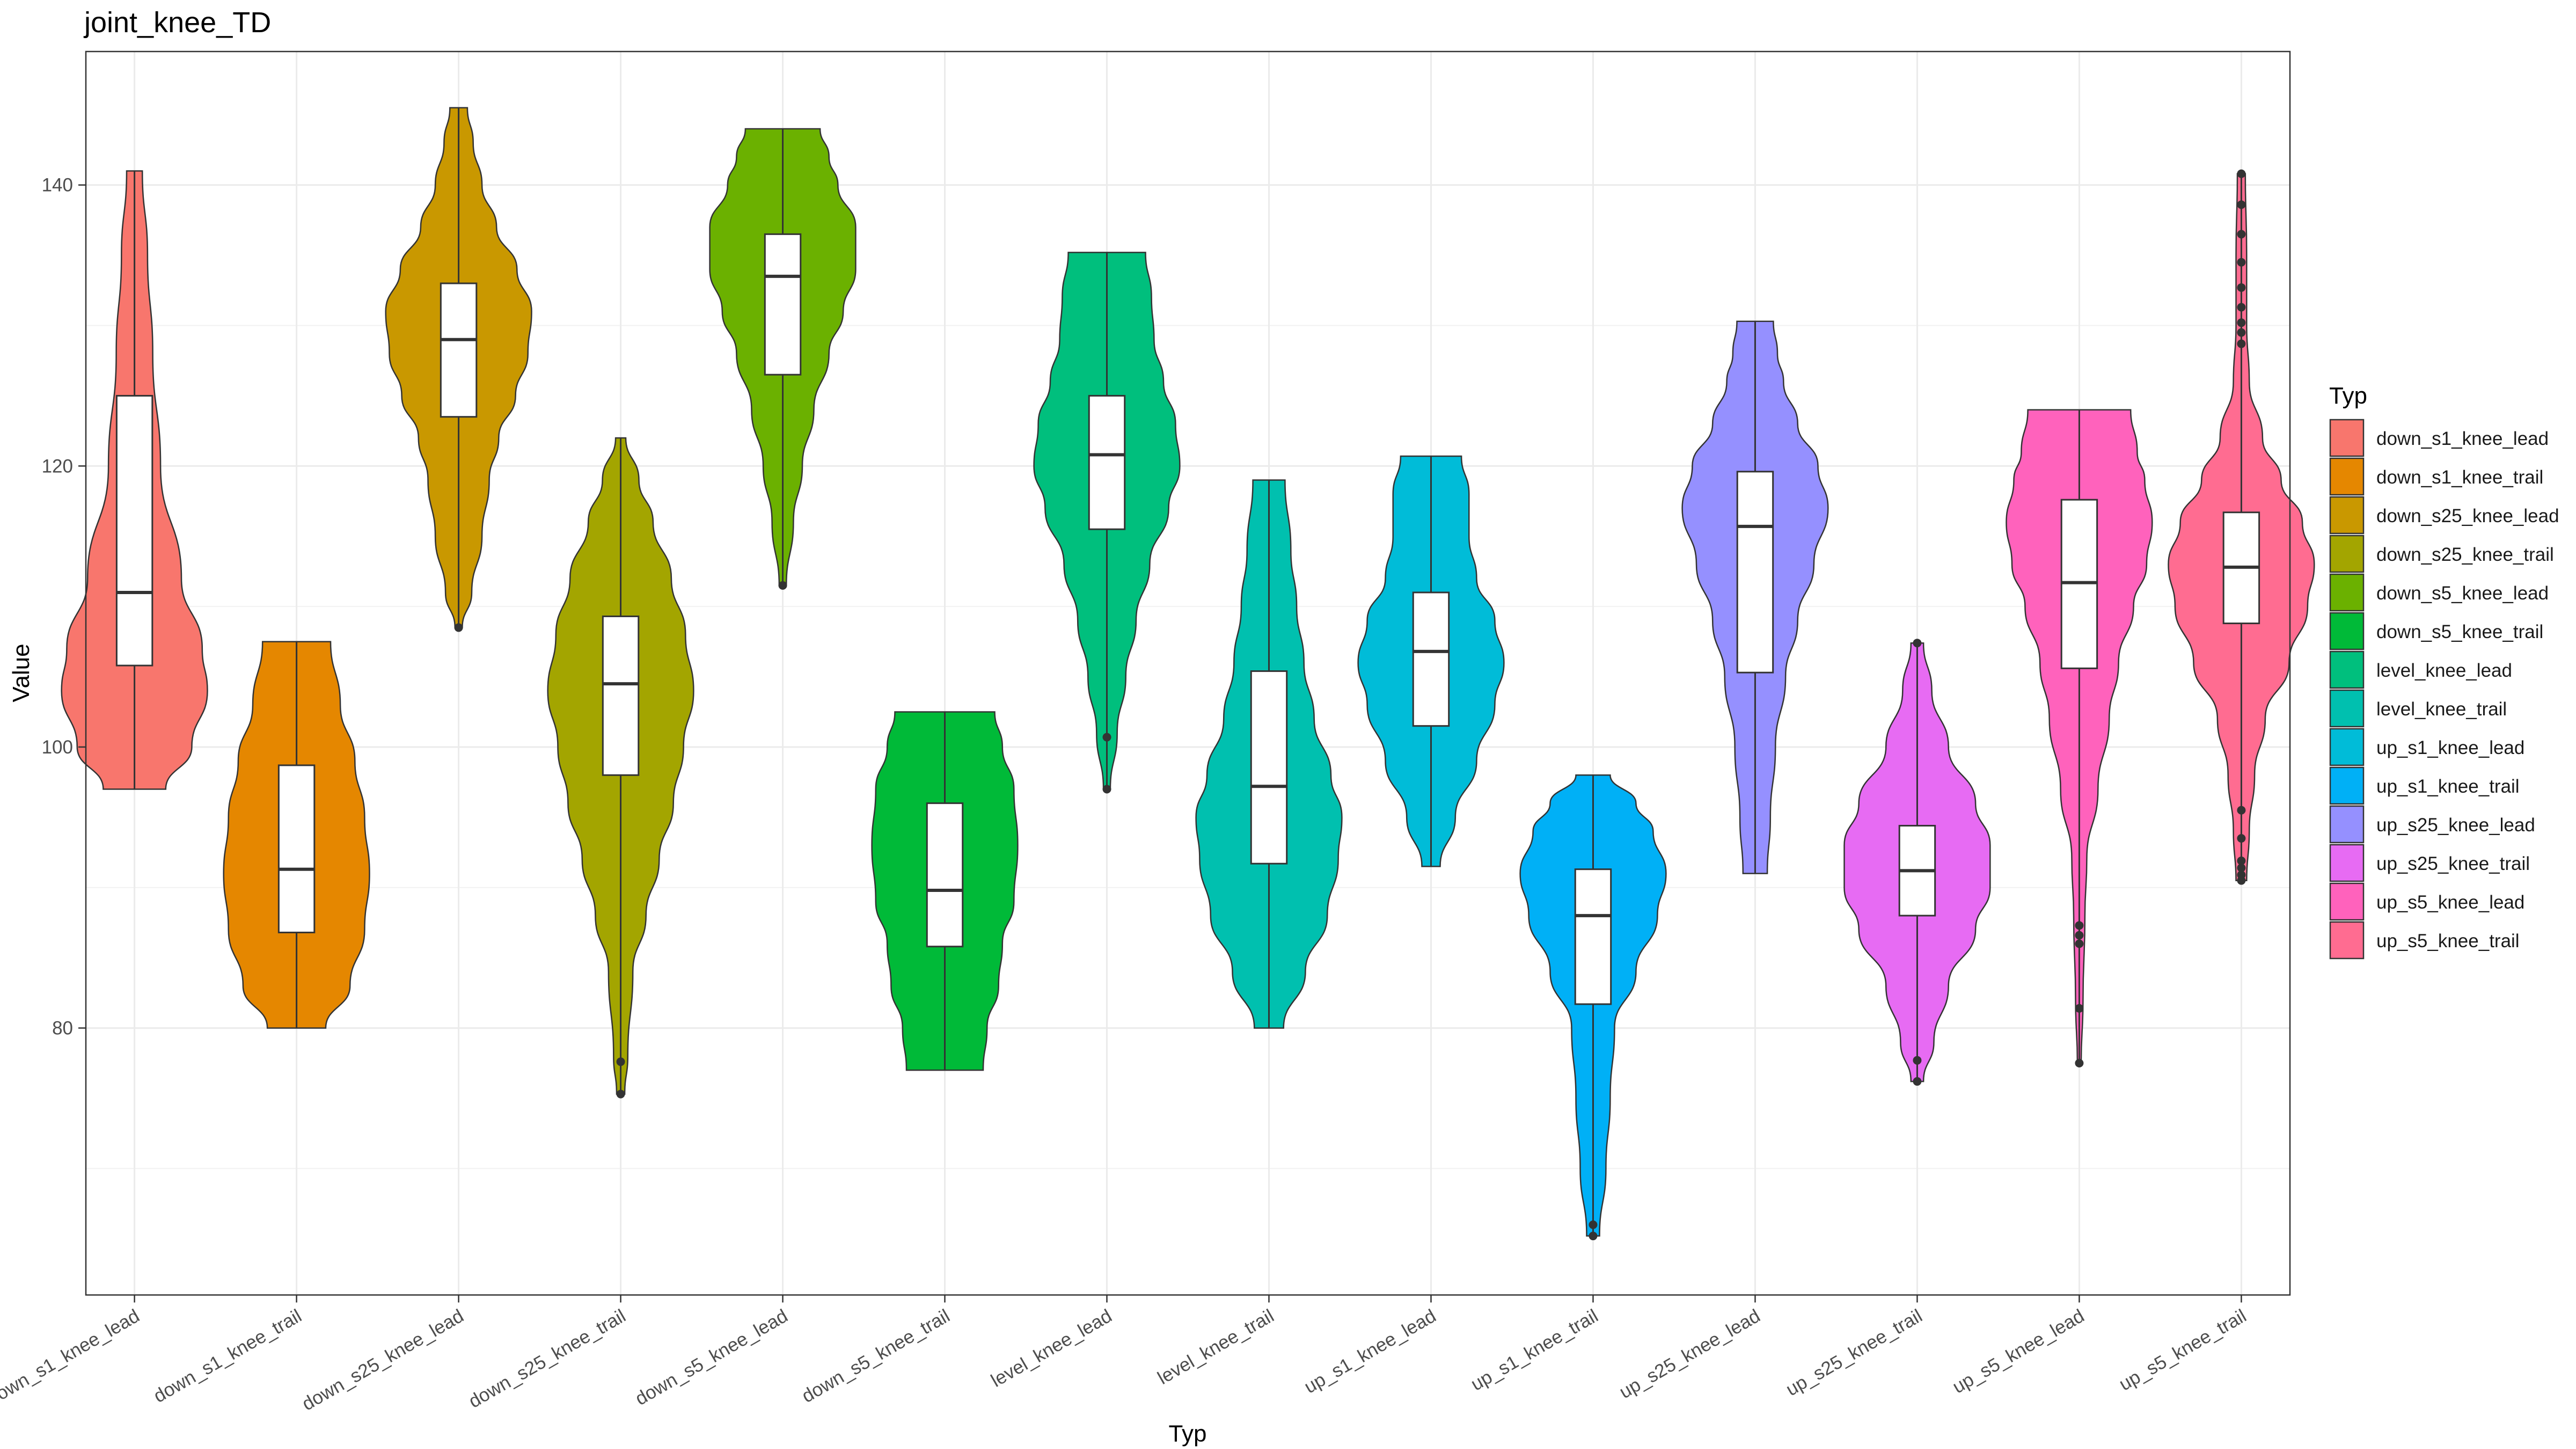  What do you see at coordinates (2459, 631) in the screenshot?
I see `legend-label: down_s5_knee_trail` at bounding box center [2459, 631].